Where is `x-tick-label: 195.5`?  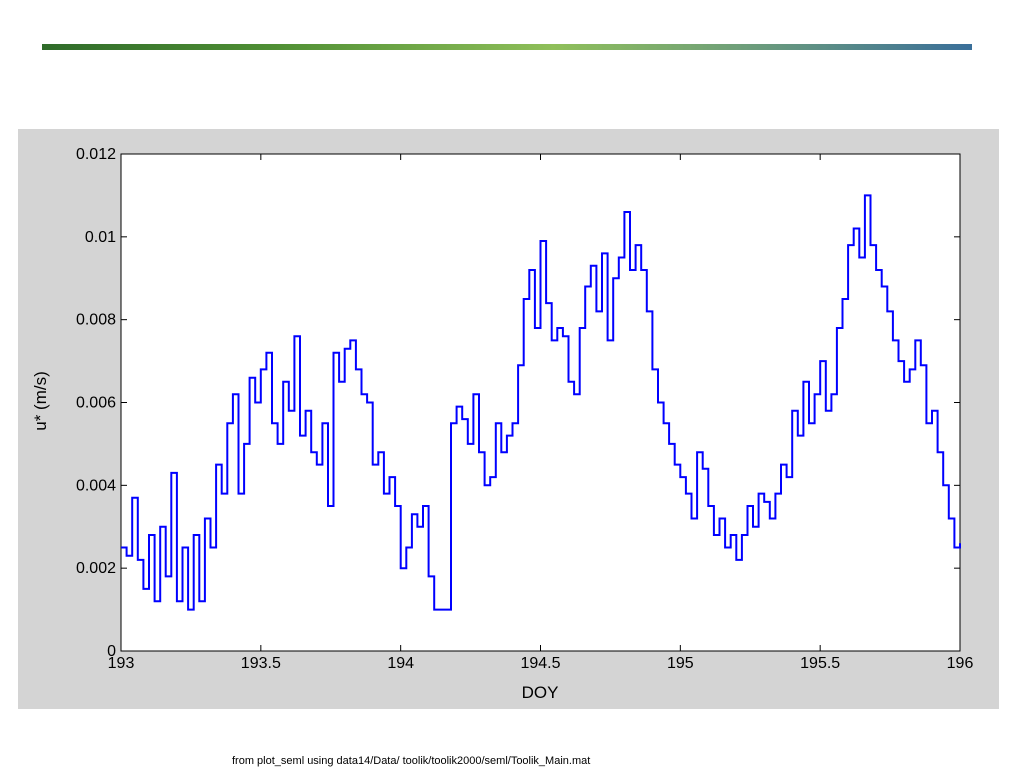
x-tick-label: 195.5 is located at coordinates (820, 663).